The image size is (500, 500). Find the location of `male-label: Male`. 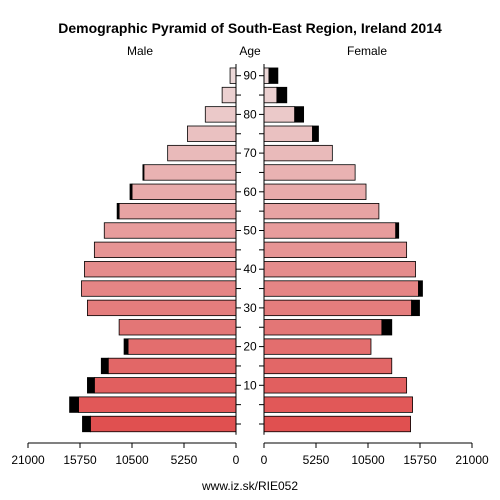

male-label: Male is located at coordinates (140, 51).